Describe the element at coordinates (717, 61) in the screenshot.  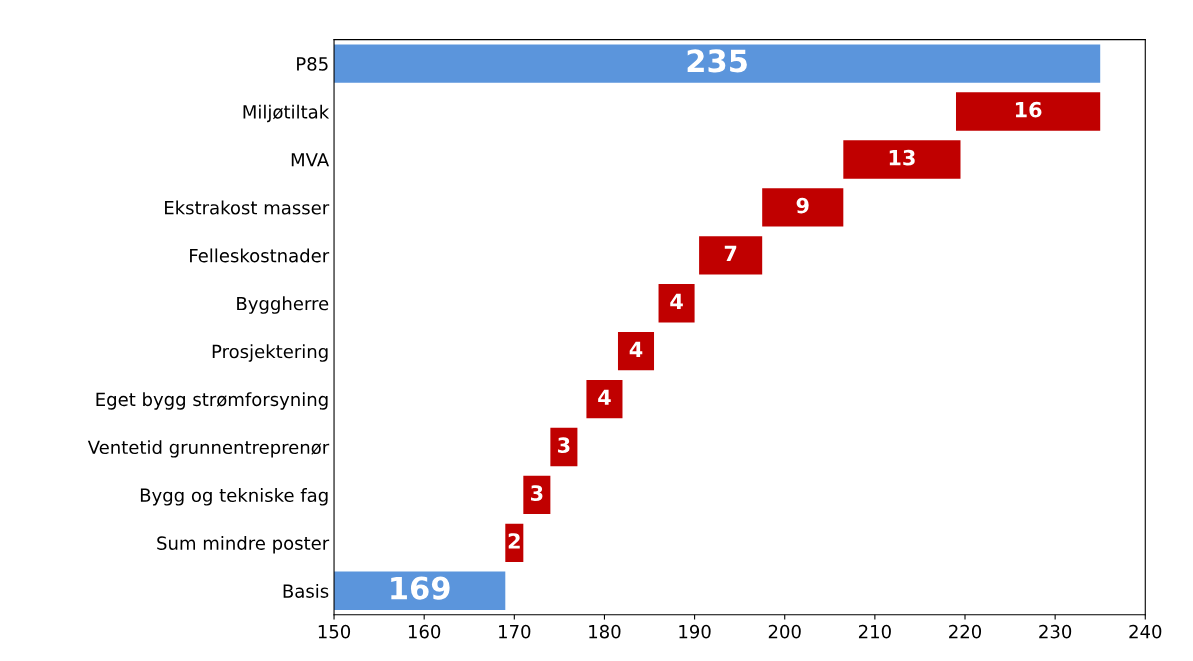
I see `data-label: 235` at that location.